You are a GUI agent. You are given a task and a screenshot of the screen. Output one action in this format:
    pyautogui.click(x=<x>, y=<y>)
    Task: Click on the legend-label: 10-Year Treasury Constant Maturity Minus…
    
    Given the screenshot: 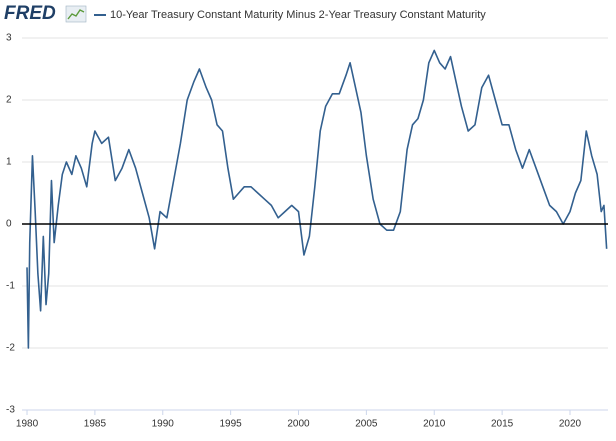 What is the action you would take?
    pyautogui.click(x=298, y=15)
    